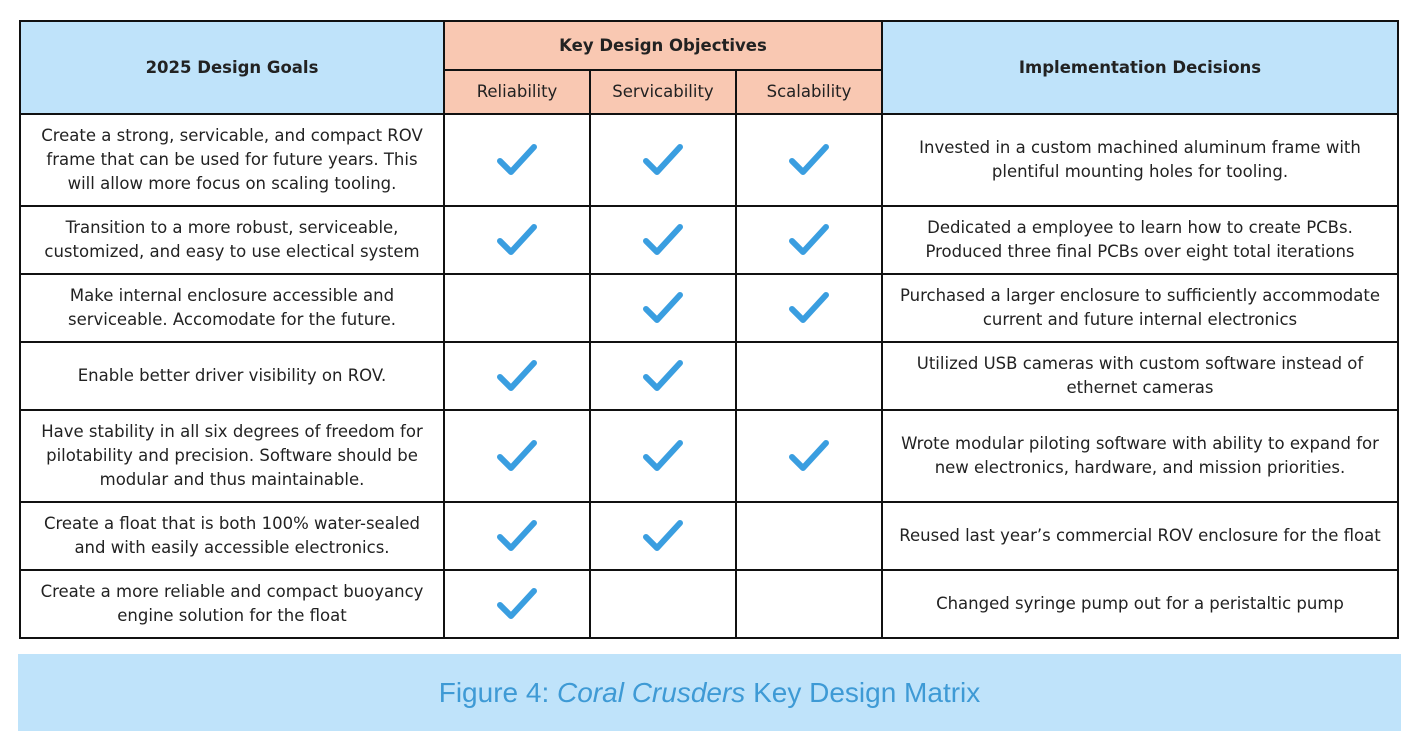  I want to click on caption-prefix: Figure 4:, so click(498, 692).